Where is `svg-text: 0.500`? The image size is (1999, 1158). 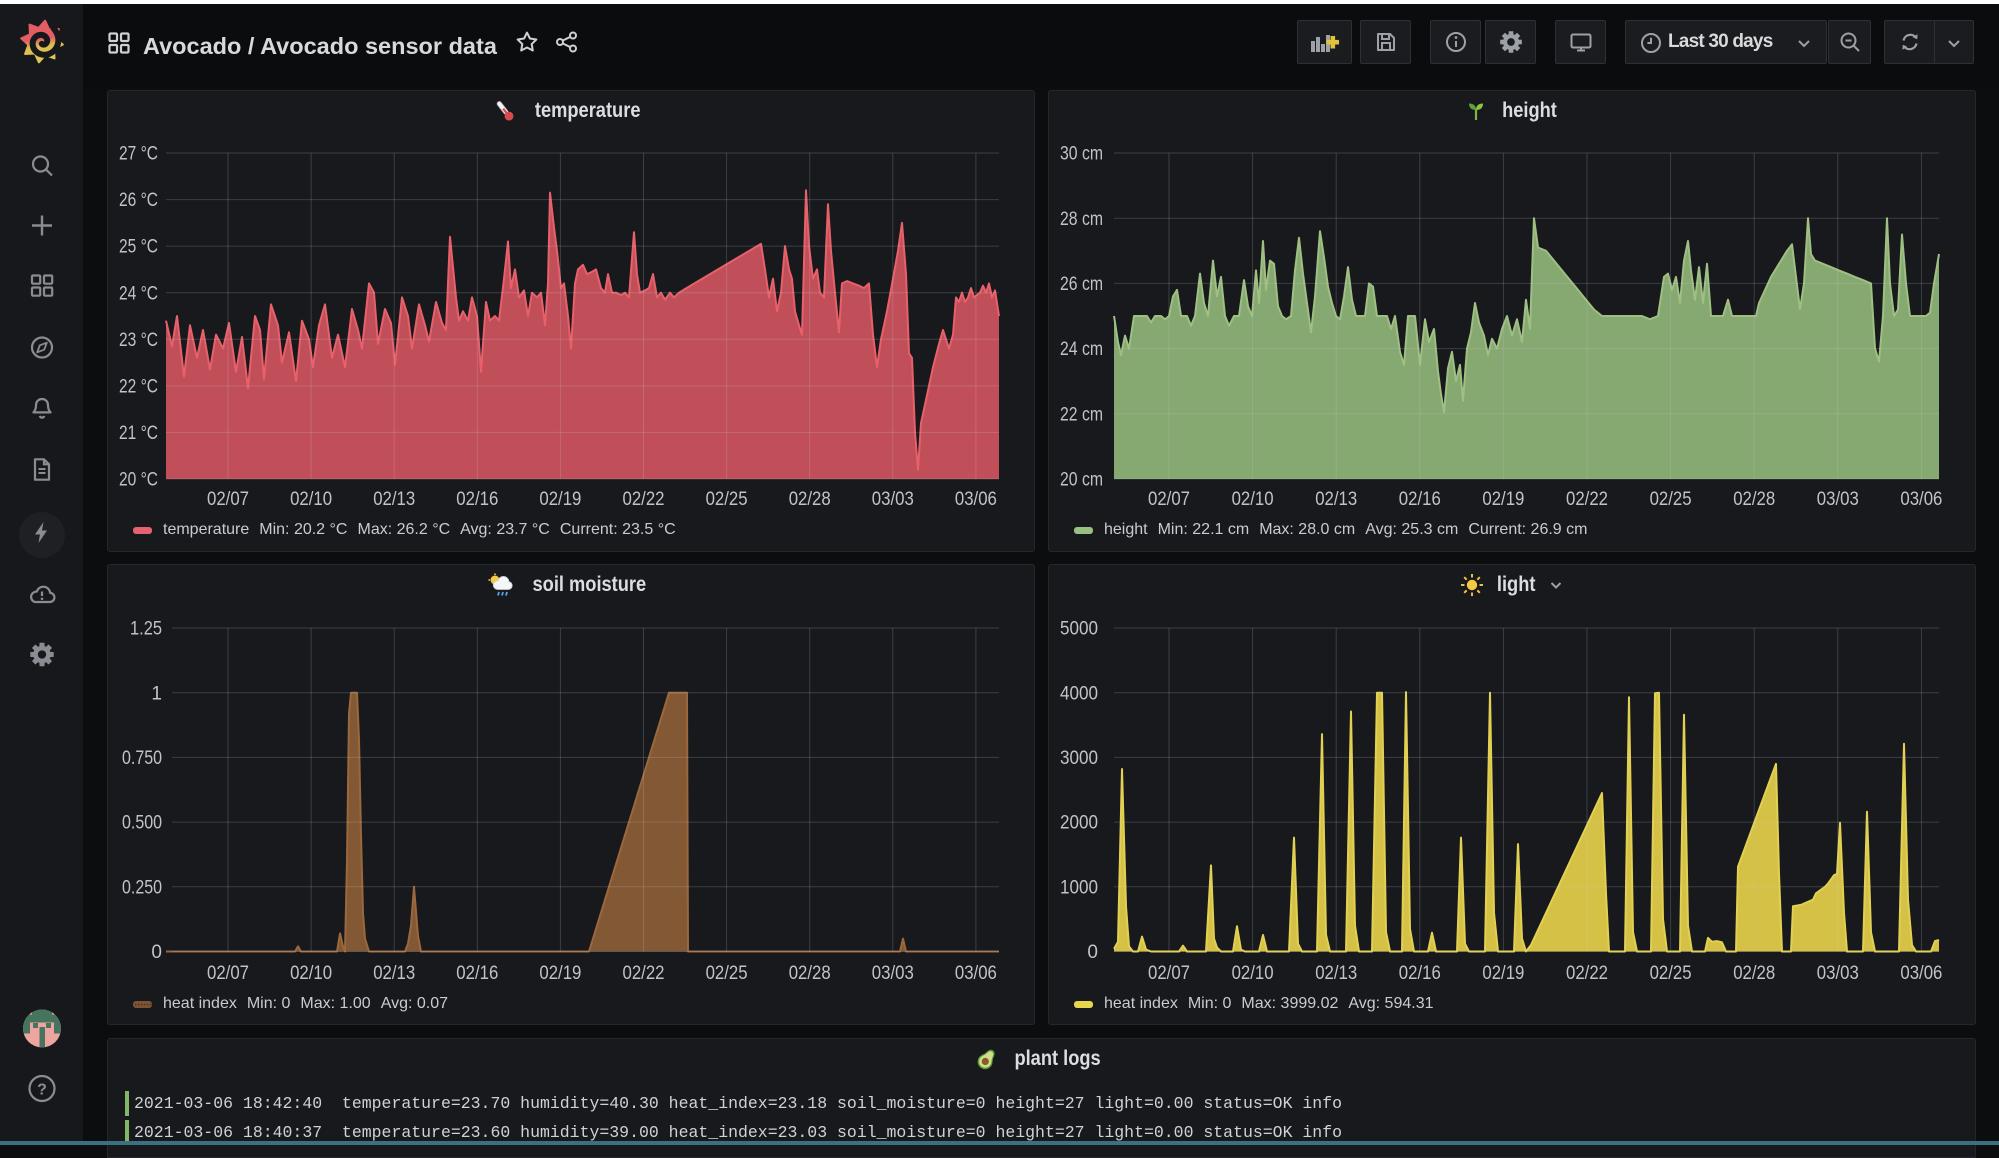
svg-text: 0.500 is located at coordinates (142, 823).